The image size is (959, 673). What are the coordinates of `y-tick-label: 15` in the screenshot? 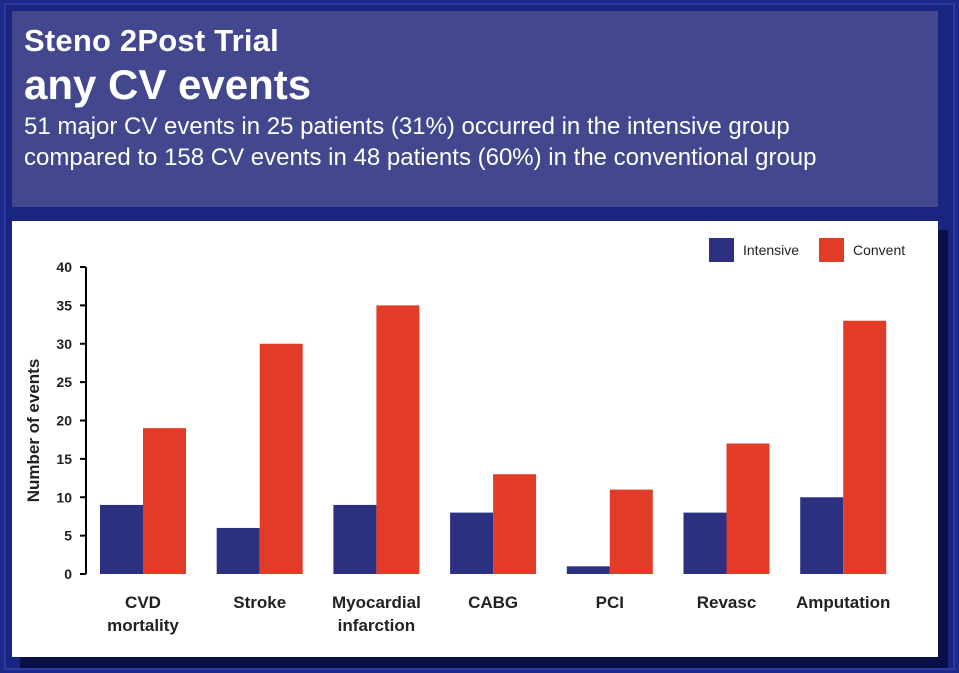 It's located at (64, 459).